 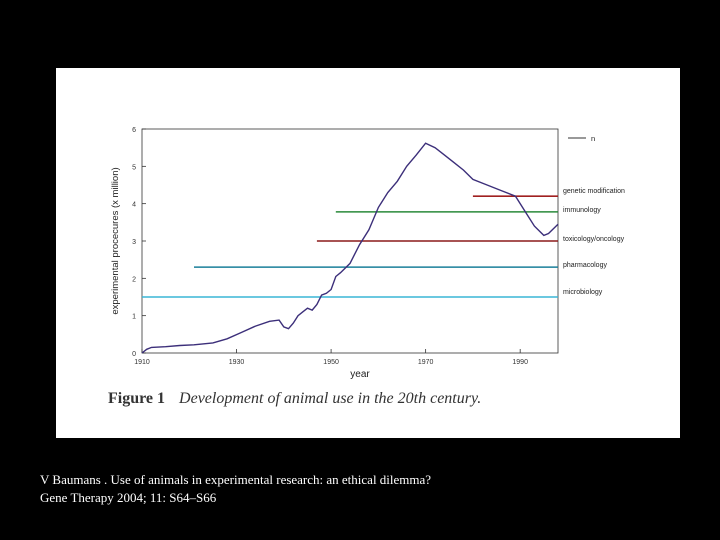 What do you see at coordinates (585, 265) in the screenshot?
I see `reference-line-label: pharmacology` at bounding box center [585, 265].